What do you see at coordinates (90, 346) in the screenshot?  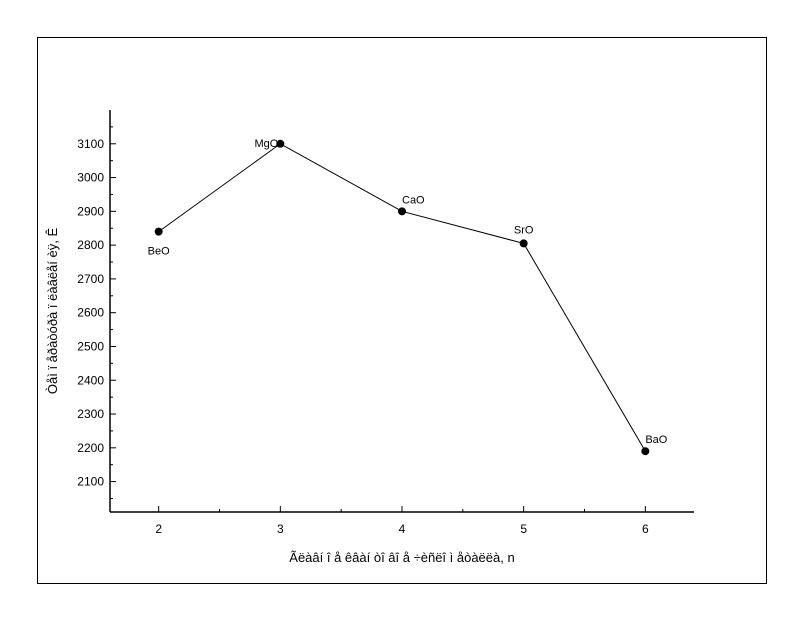 I see `y-tick-label: 2500` at bounding box center [90, 346].